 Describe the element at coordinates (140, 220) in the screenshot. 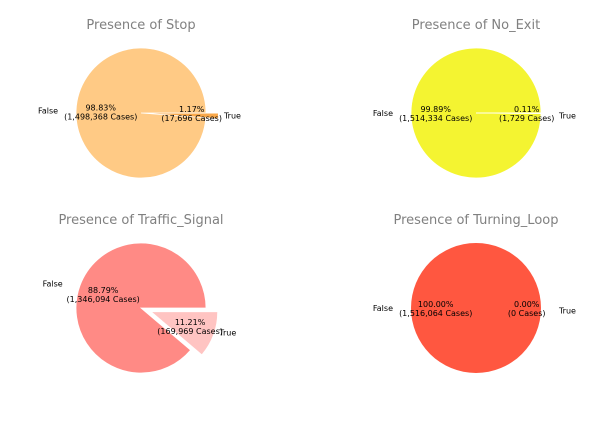

I see `chart-title: Presence of Traffic_Signal` at that location.